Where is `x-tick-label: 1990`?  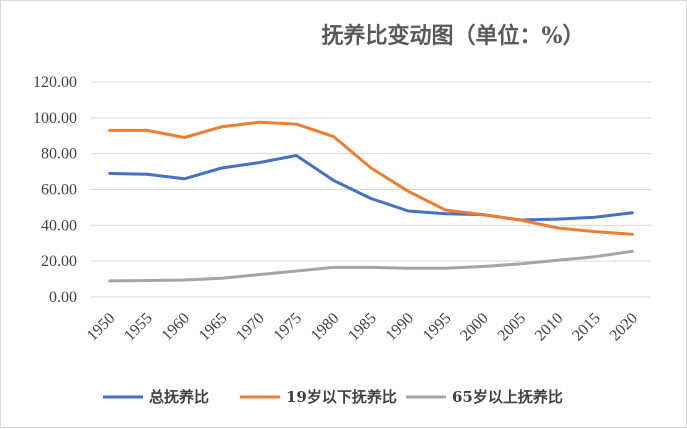 x-tick-label: 1990 is located at coordinates (400, 327).